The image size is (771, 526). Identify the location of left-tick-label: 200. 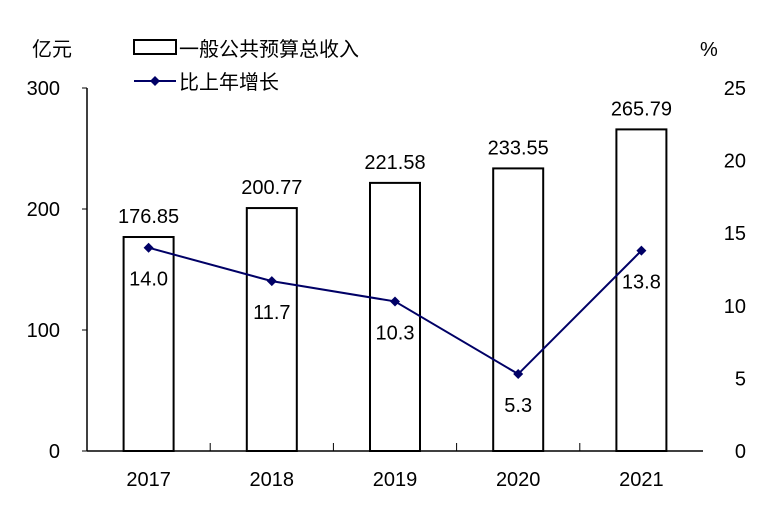
(43, 210).